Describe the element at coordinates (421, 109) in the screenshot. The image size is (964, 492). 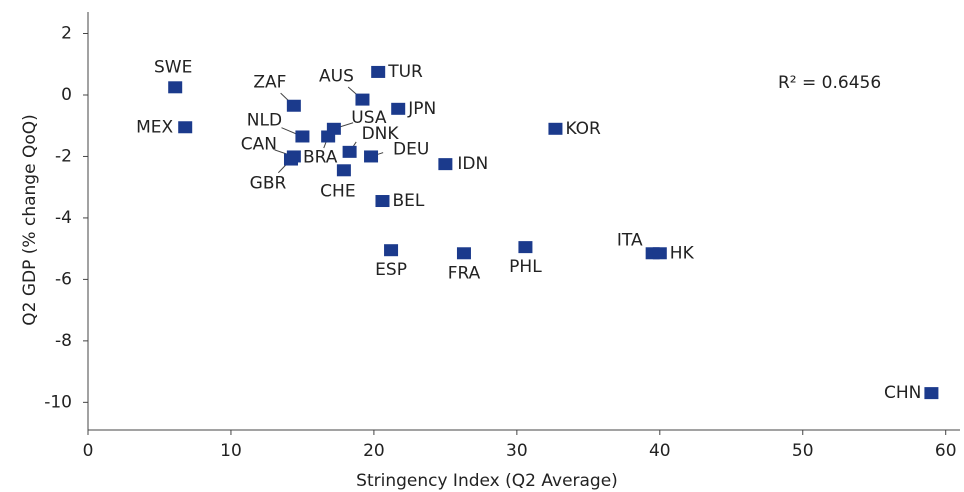
I see `point-label: JPN` at that location.